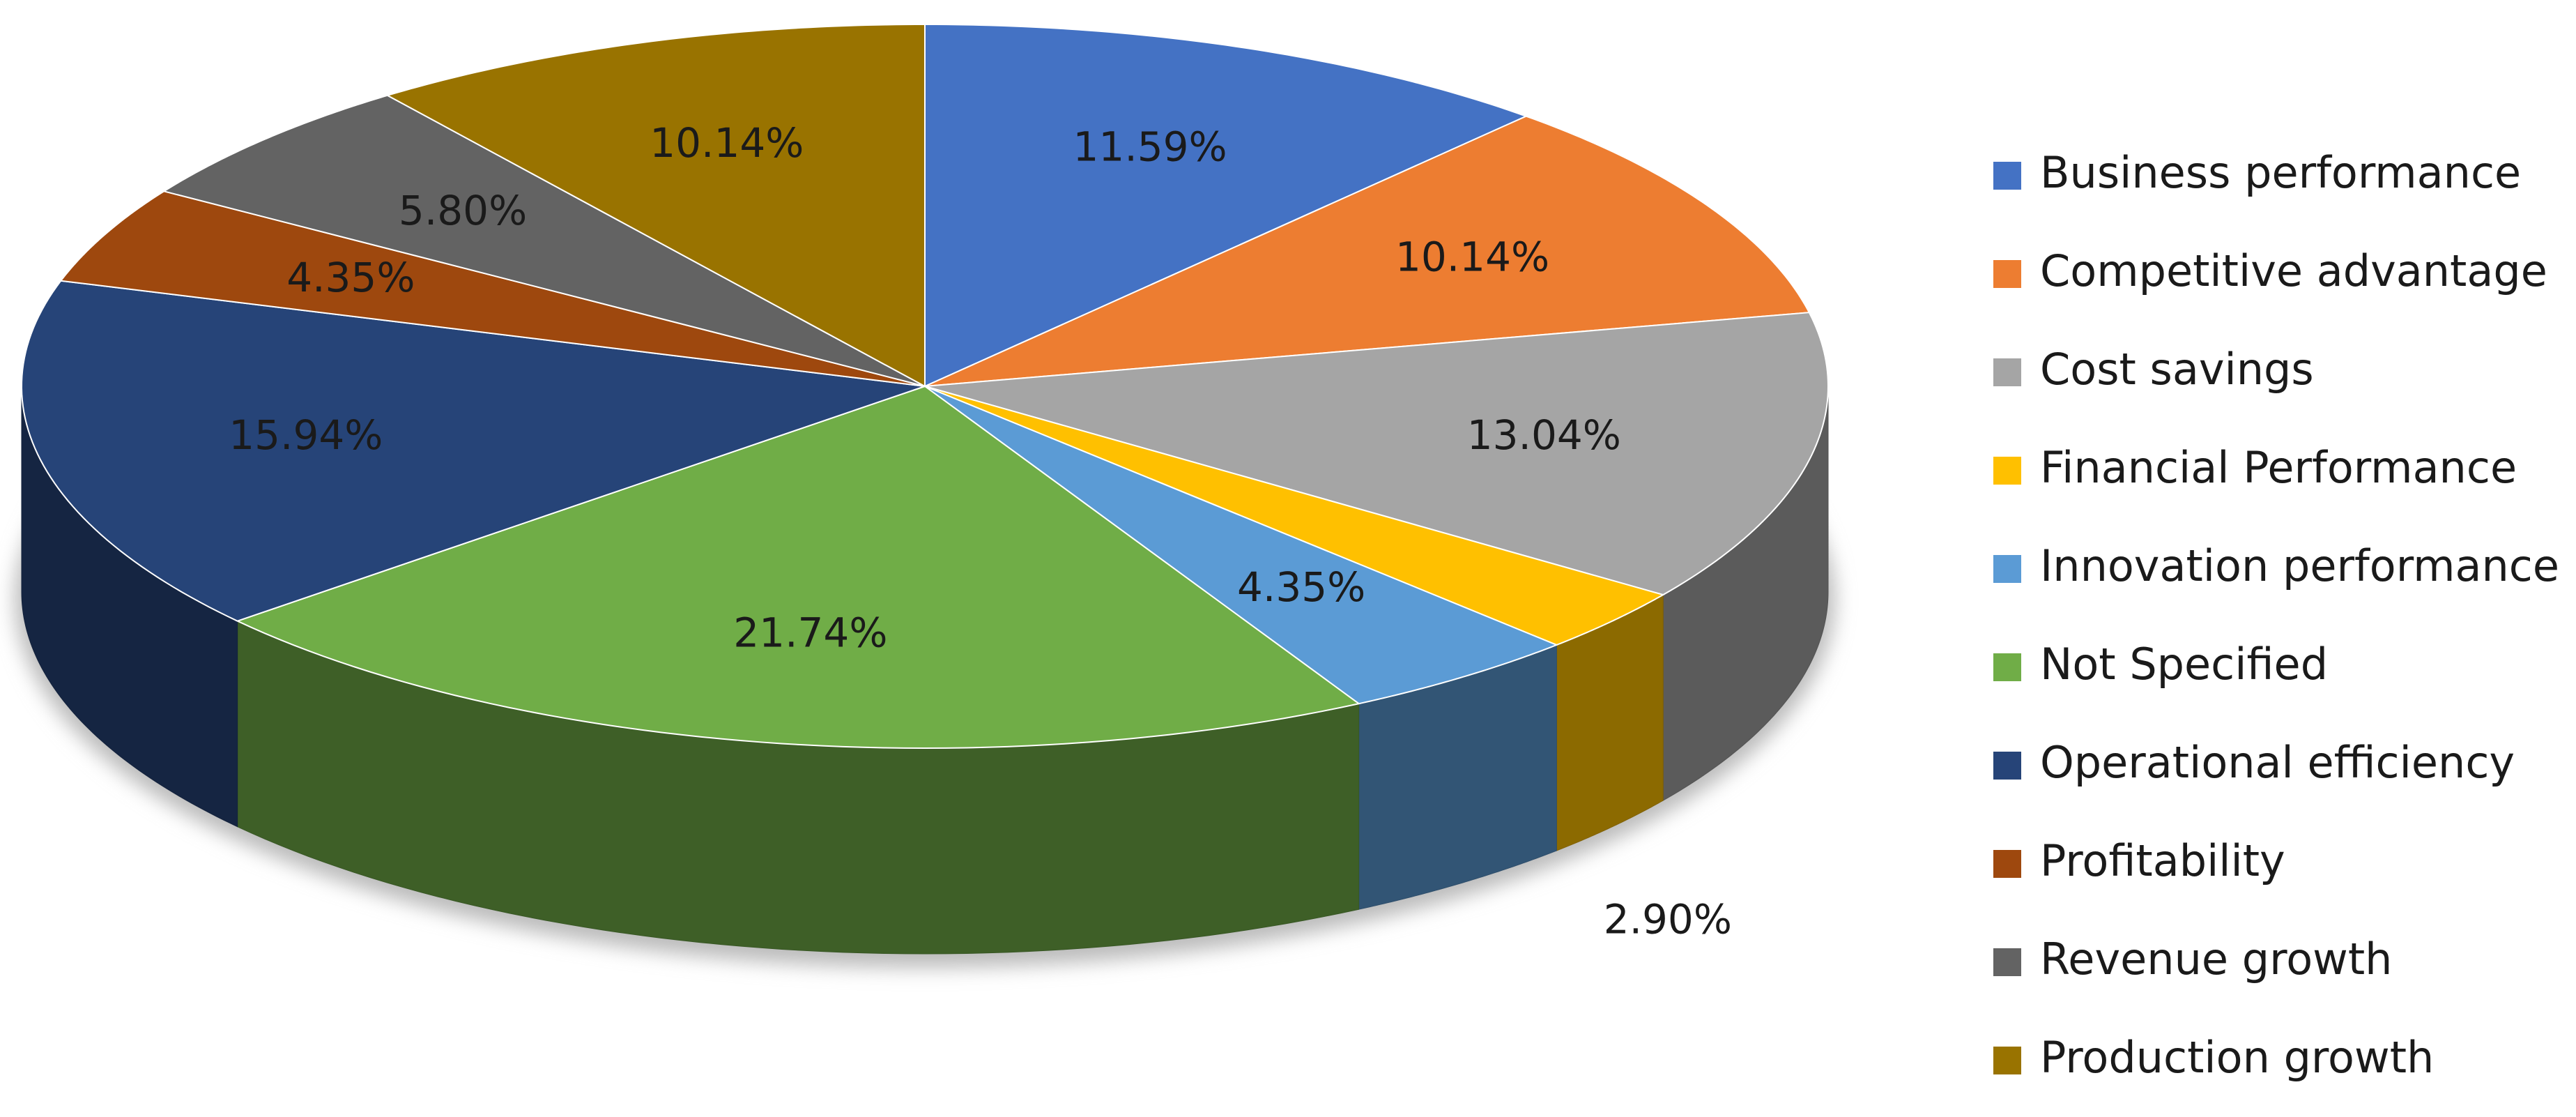  Describe the element at coordinates (306, 435) in the screenshot. I see `data-label: 15.94%` at that location.